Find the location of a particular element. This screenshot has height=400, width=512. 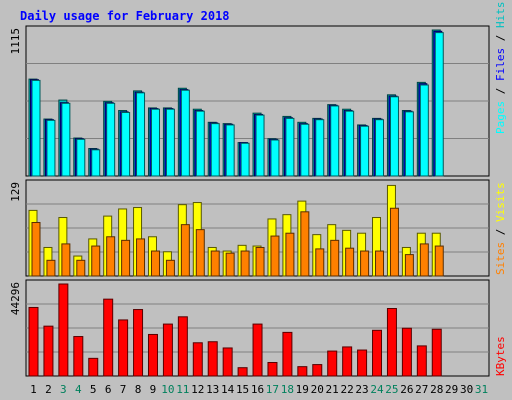

x-tick-label: 21 is located at coordinates (332, 389).